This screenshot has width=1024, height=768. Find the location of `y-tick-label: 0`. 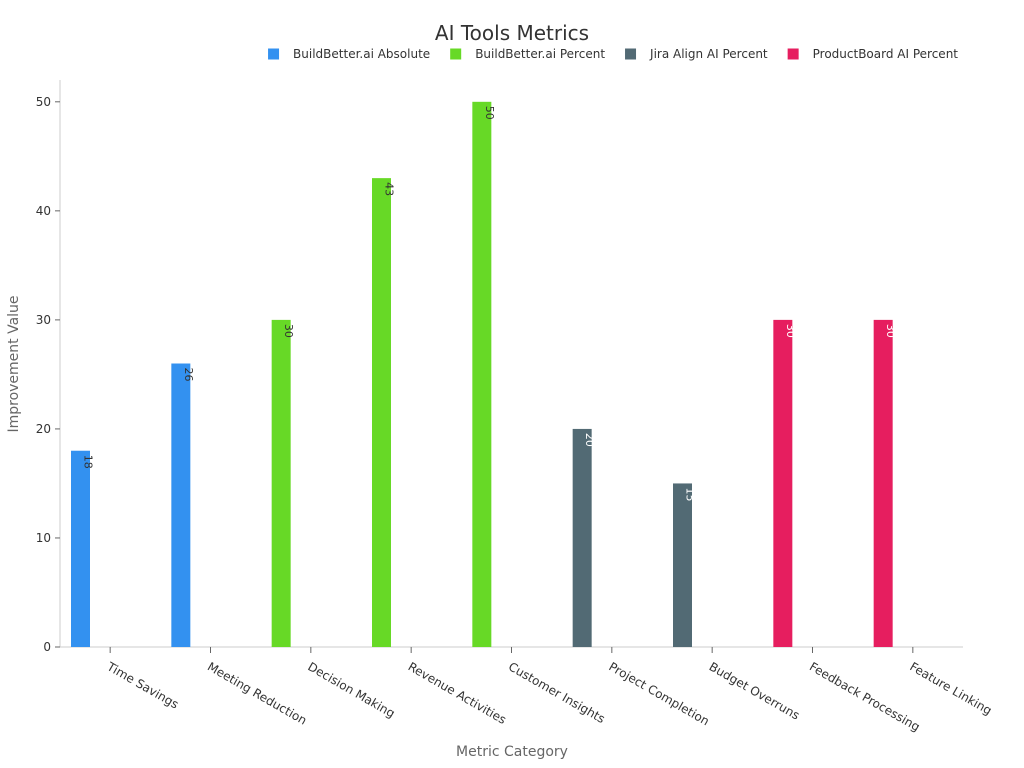

y-tick-label: 0 is located at coordinates (47, 647).